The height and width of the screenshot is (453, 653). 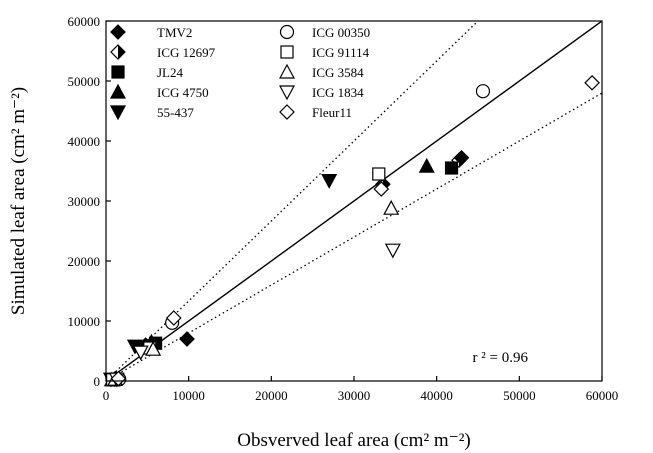 I want to click on legend-item: 55-437, so click(x=151, y=113).